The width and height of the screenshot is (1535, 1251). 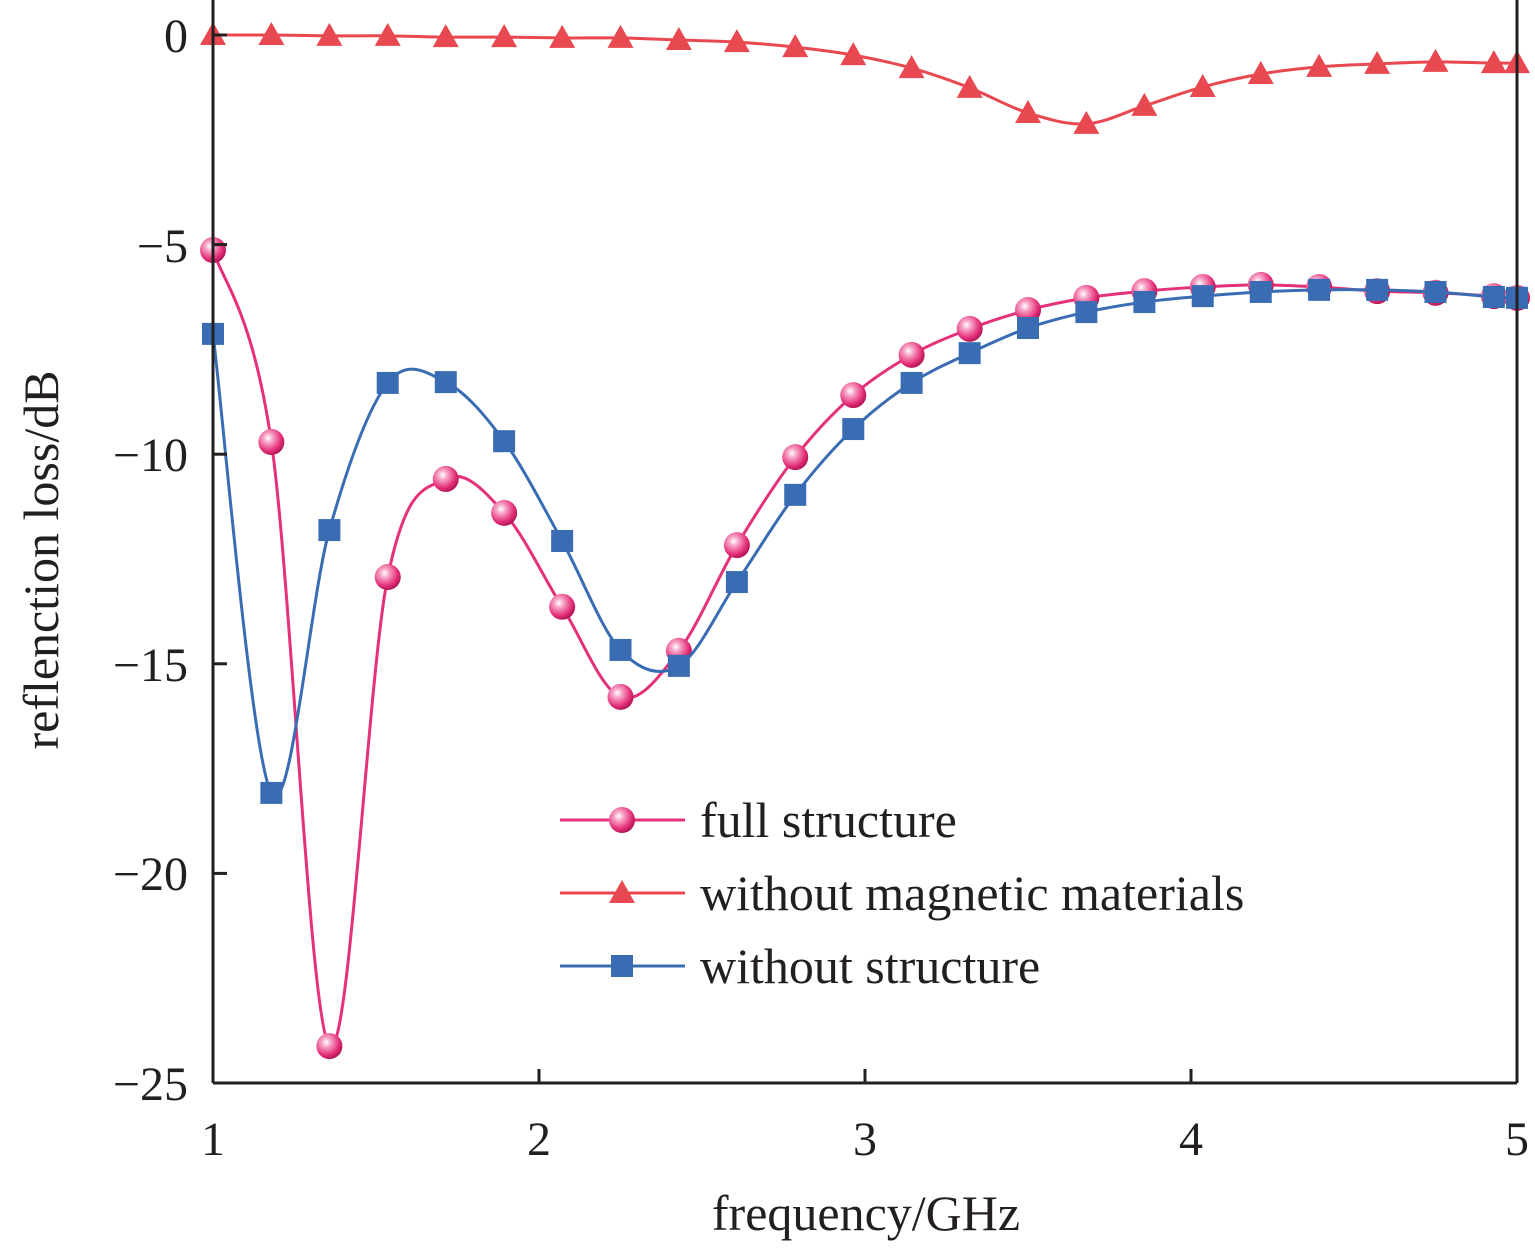 I want to click on legend-item-without-structure: without structure, so click(x=800, y=966).